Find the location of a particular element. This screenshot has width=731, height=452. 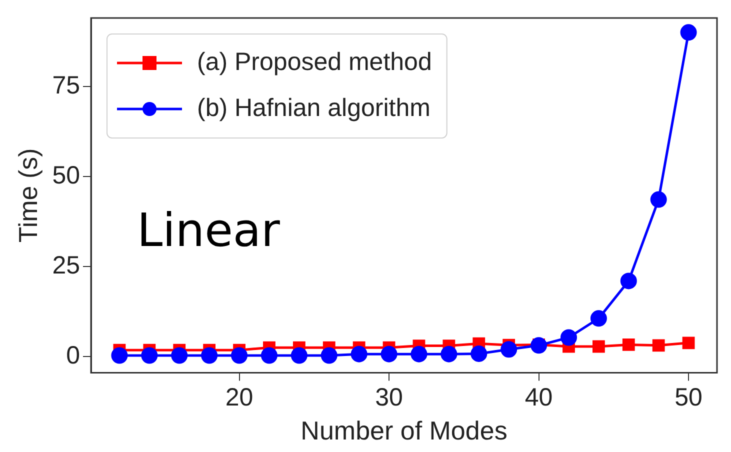

y-axis-title: Time (s) is located at coordinates (27, 195).